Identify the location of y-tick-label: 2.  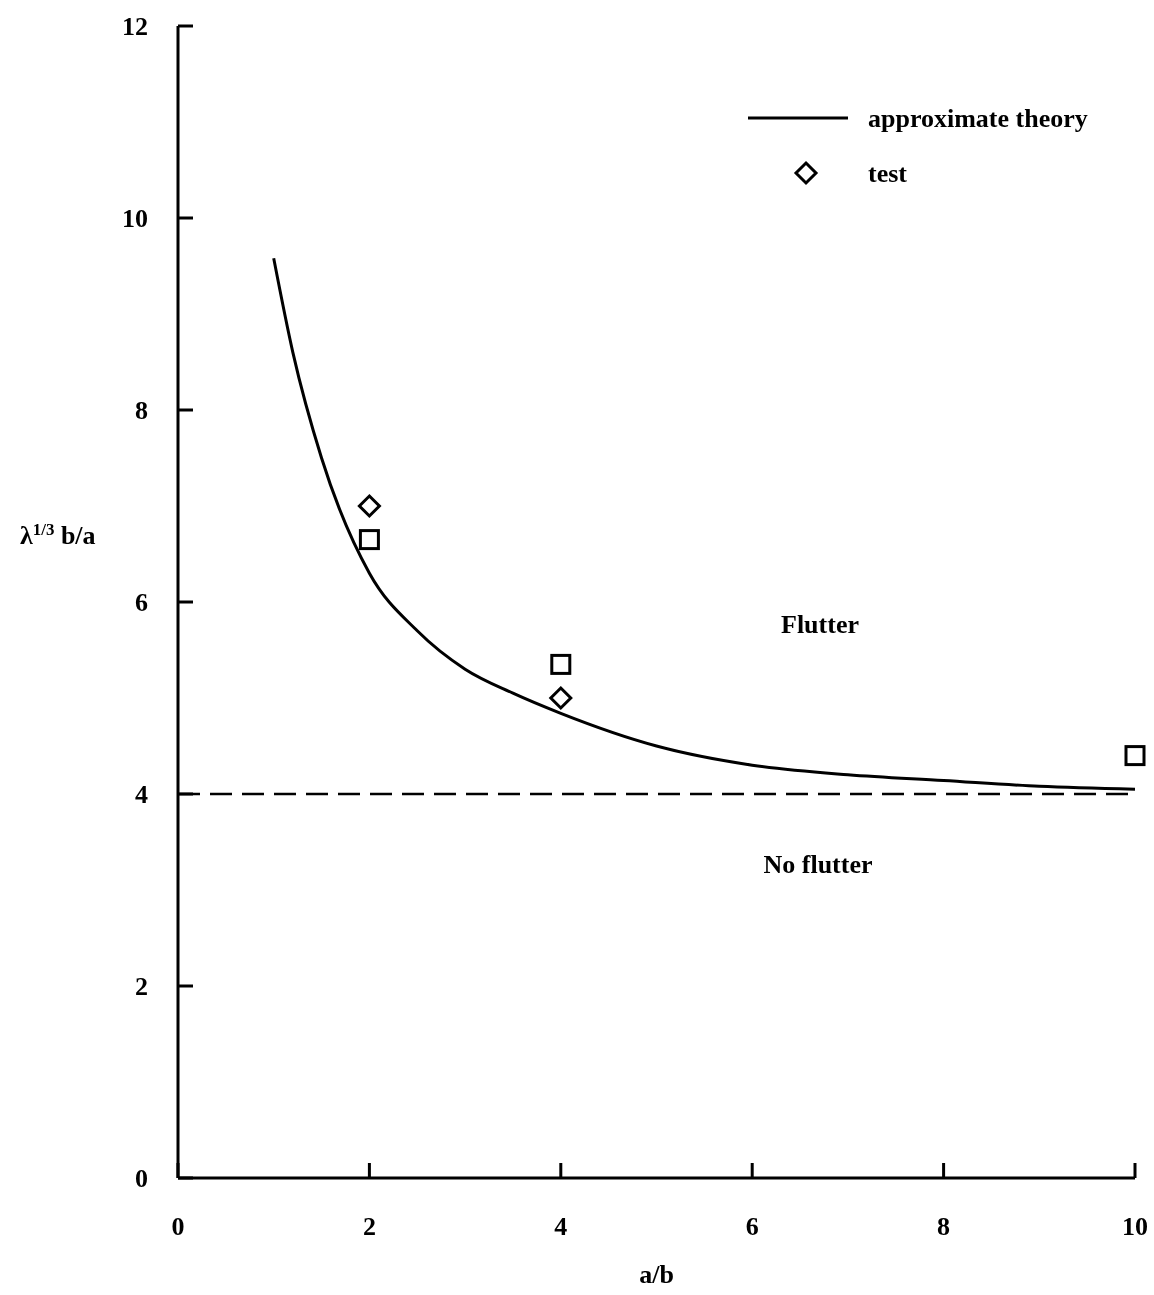
(141, 986).